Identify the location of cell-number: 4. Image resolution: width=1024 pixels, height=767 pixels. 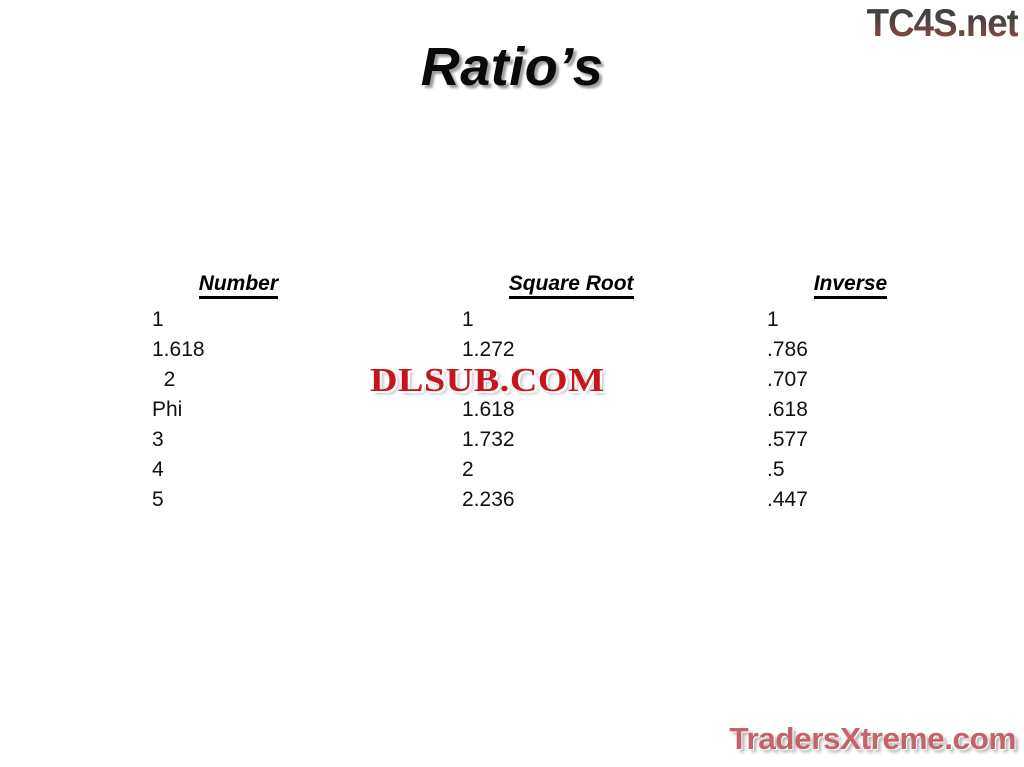
(158, 469).